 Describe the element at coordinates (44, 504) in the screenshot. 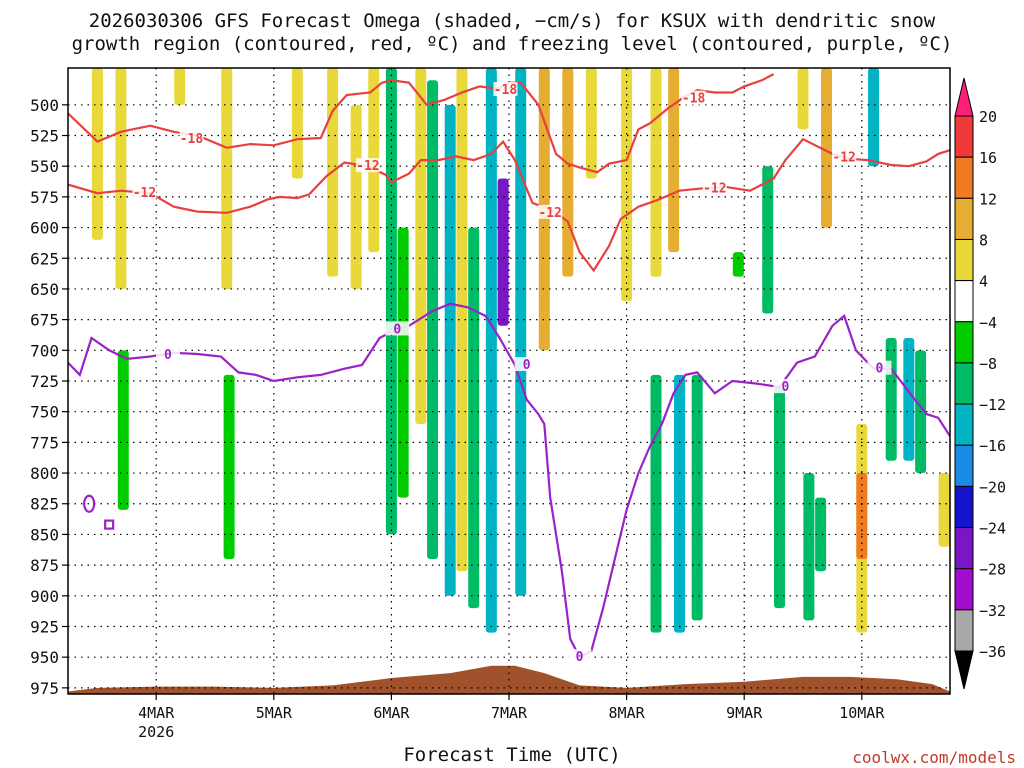

I see `y-tick-label-13: 825` at that location.